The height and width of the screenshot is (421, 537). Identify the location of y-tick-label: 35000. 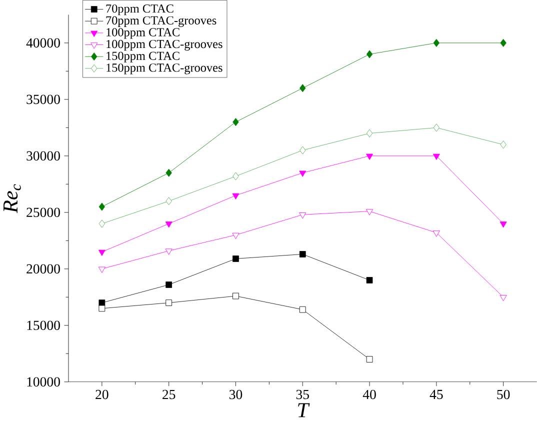
(43, 99).